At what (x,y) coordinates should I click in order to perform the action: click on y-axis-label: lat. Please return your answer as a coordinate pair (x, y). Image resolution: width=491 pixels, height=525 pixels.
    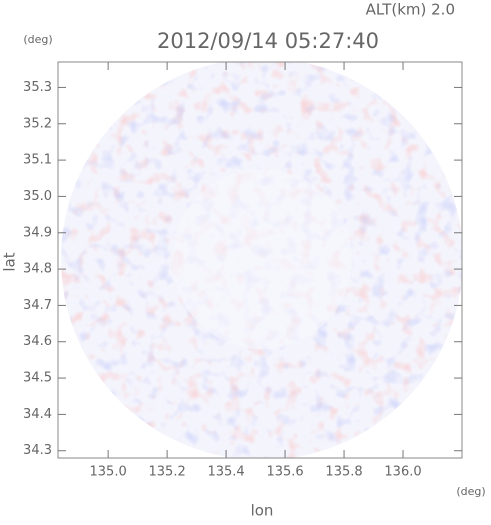
    Looking at the image, I should click on (10, 261).